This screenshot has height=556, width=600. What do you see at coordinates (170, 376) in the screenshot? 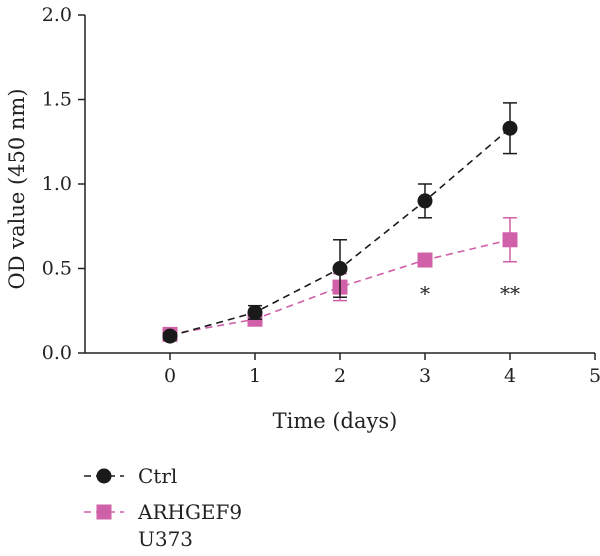
I see `x-tick-label: 0` at bounding box center [170, 376].